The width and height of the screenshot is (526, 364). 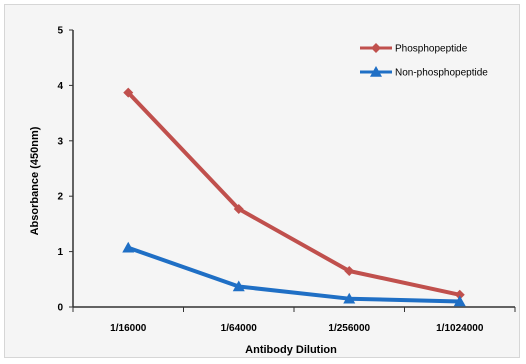 I want to click on x-axis-label: Antibody Dilution, so click(x=291, y=350).